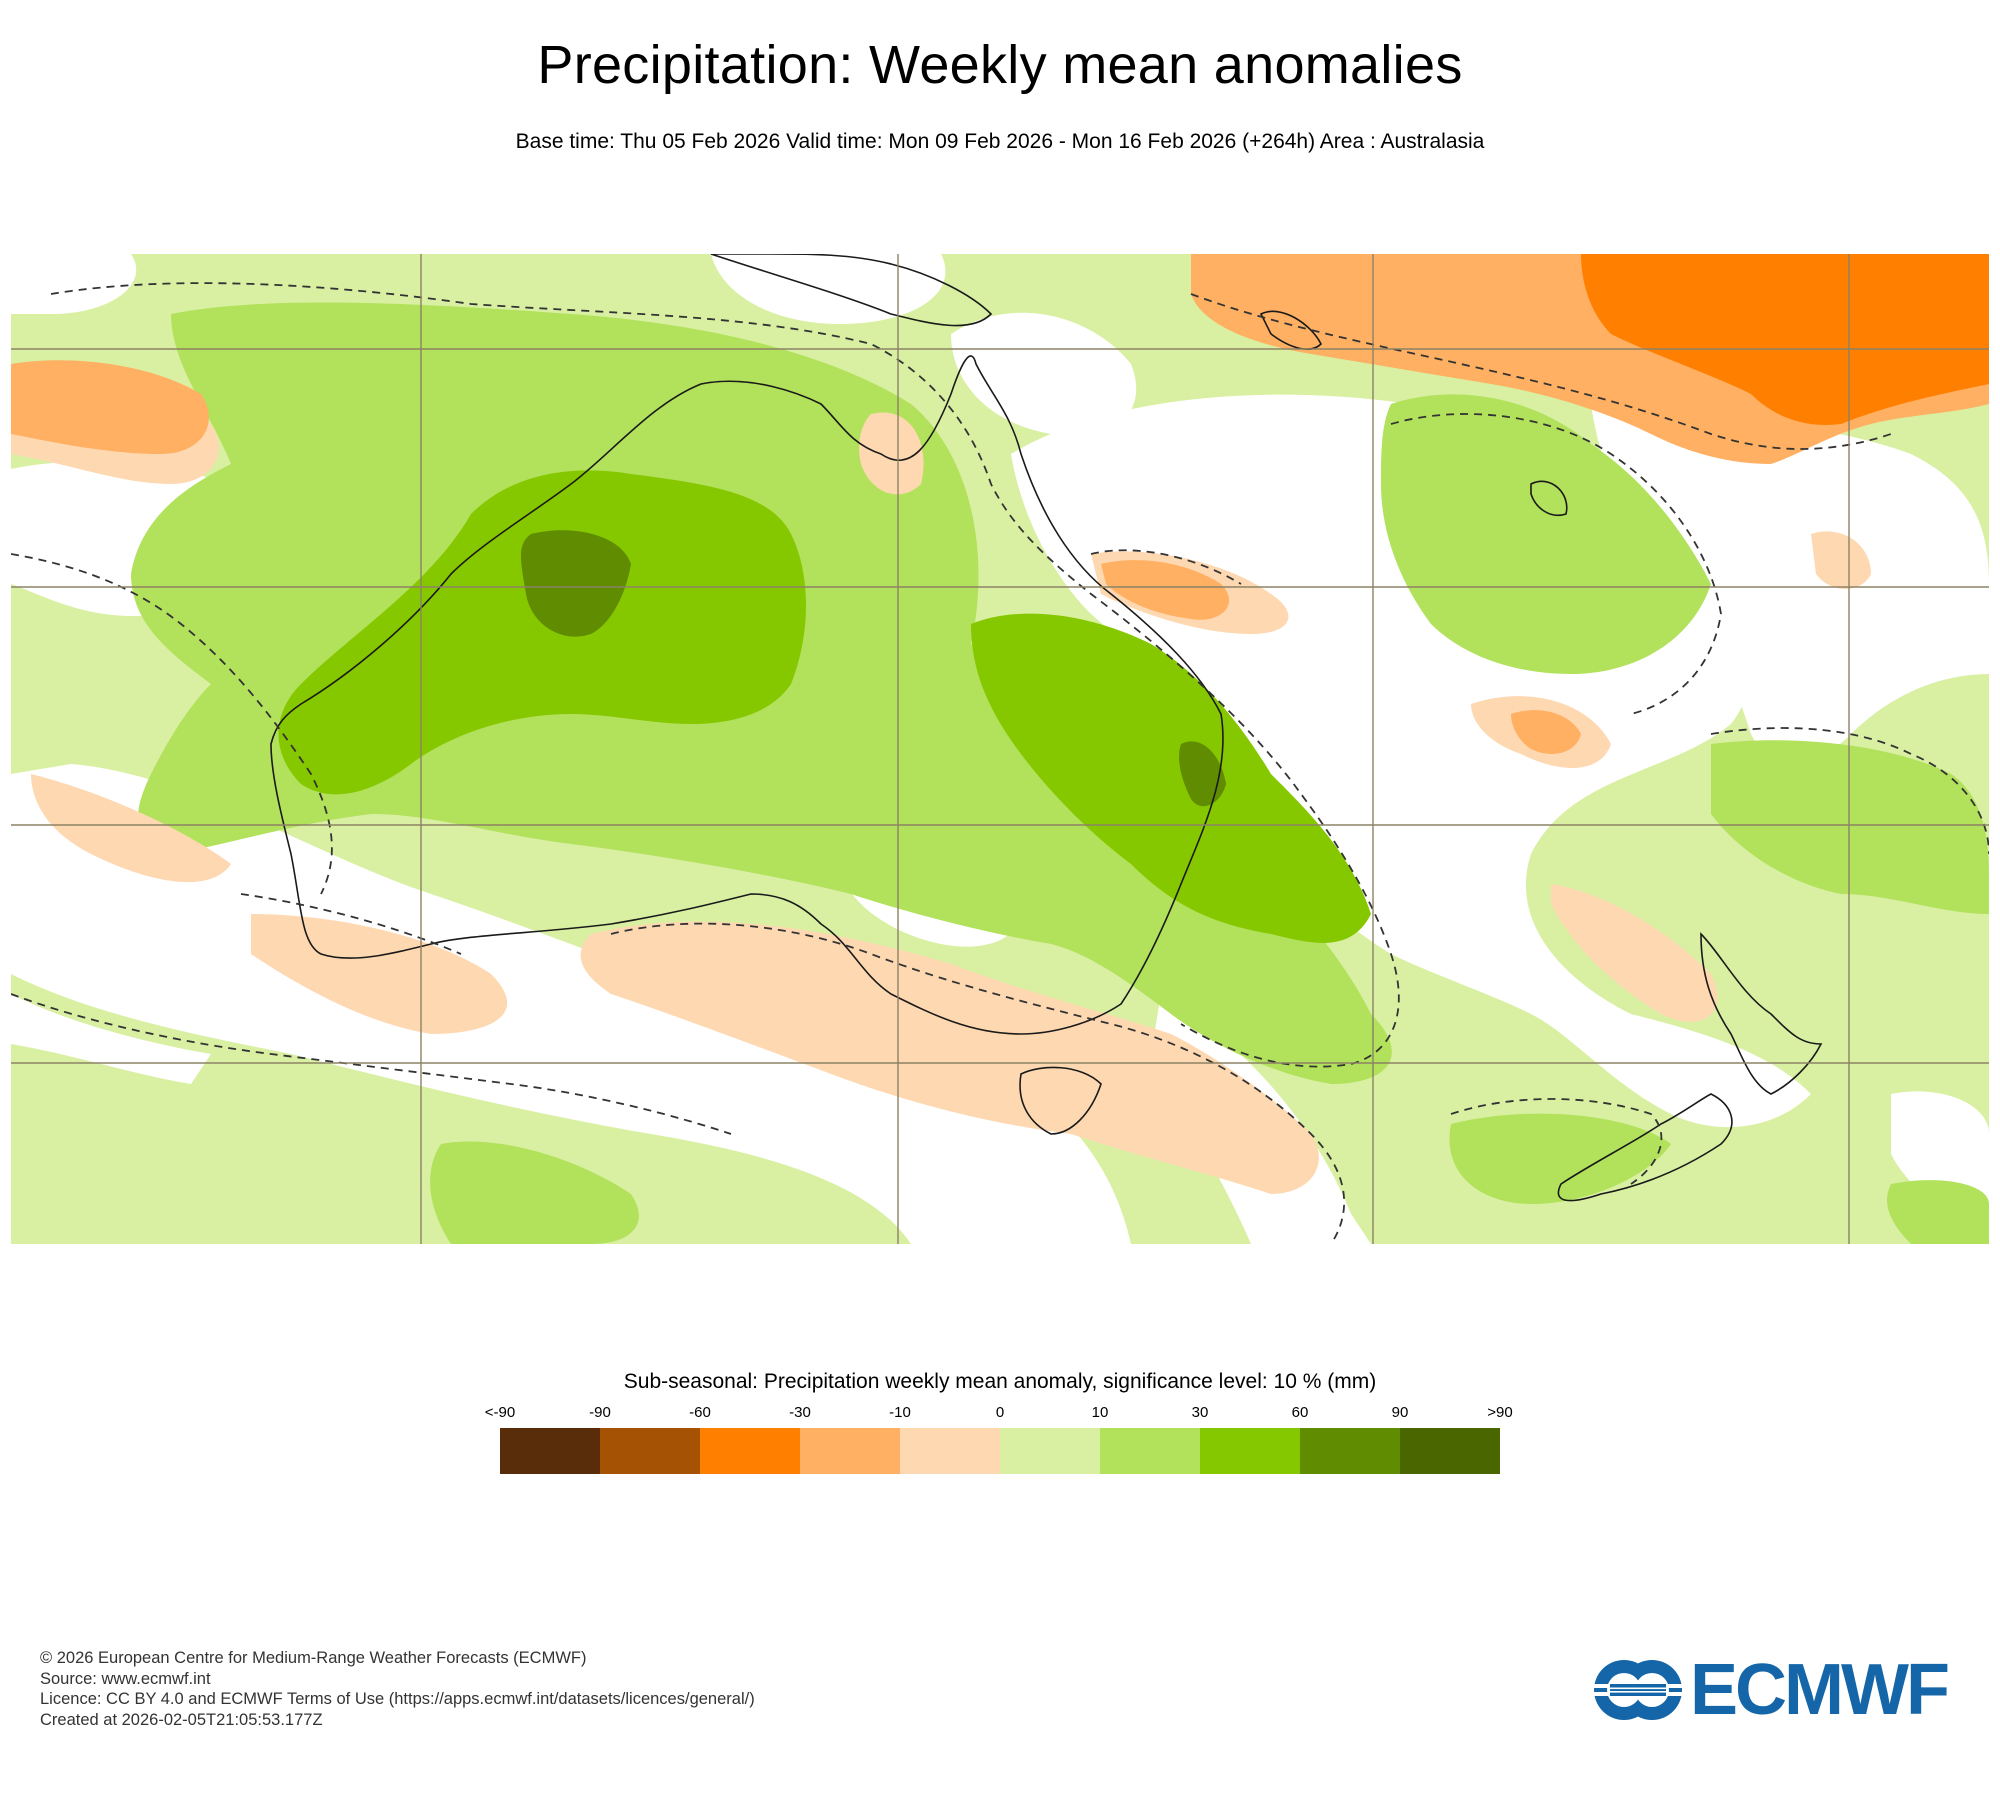 This screenshot has height=1800, width=2000. I want to click on tasmania-coastline, so click(1060, 1100).